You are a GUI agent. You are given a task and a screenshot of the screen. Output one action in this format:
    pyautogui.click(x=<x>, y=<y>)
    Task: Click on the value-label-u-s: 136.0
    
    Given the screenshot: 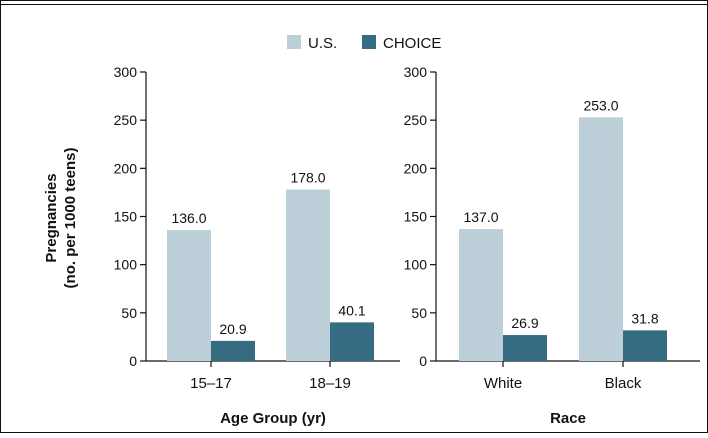 What is the action you would take?
    pyautogui.click(x=188, y=218)
    